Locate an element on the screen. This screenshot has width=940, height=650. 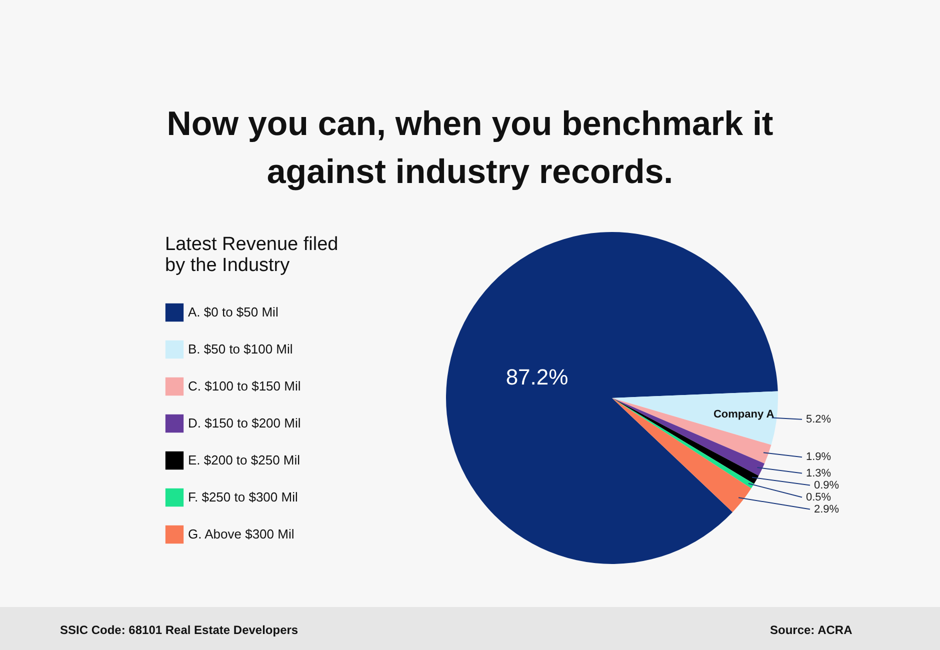
data-label: 0.9% is located at coordinates (827, 485).